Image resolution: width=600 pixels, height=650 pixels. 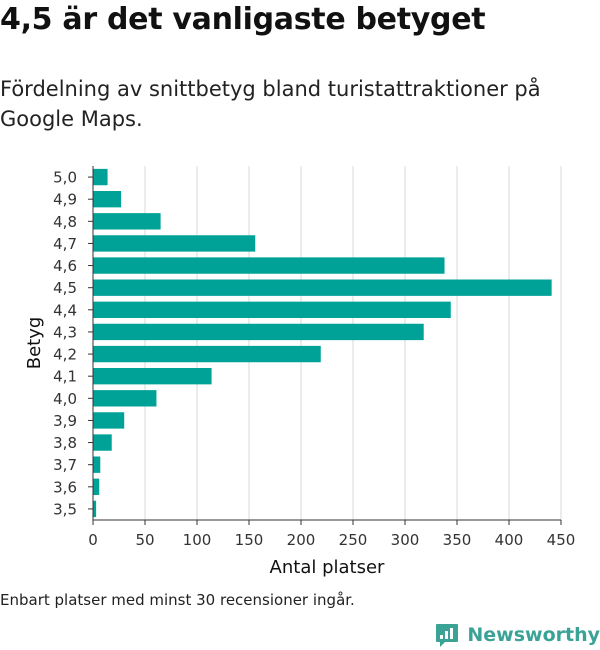 I want to click on y-tick-label: 5,0, so click(x=65, y=178).